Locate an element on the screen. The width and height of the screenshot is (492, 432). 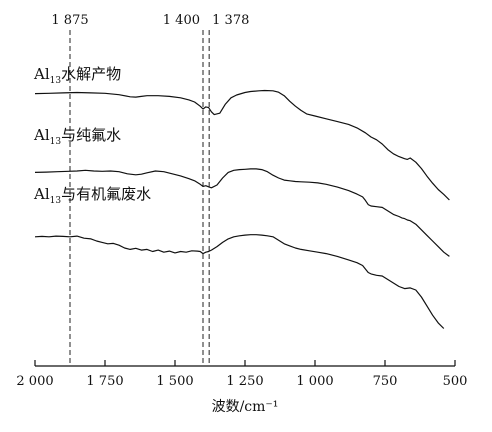
marker-label: 1 400 is located at coordinates (181, 20).